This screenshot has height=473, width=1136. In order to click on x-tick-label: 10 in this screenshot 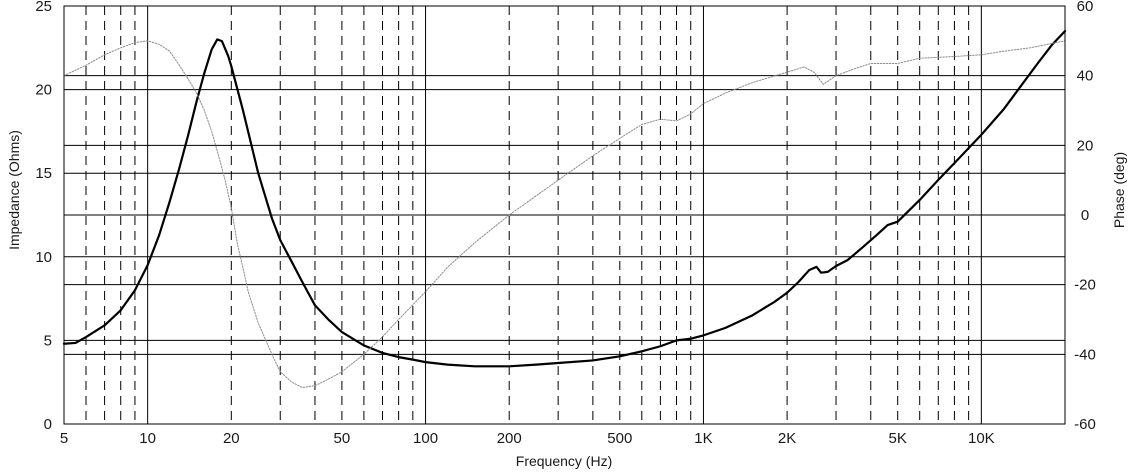, I will do `click(147, 438)`.